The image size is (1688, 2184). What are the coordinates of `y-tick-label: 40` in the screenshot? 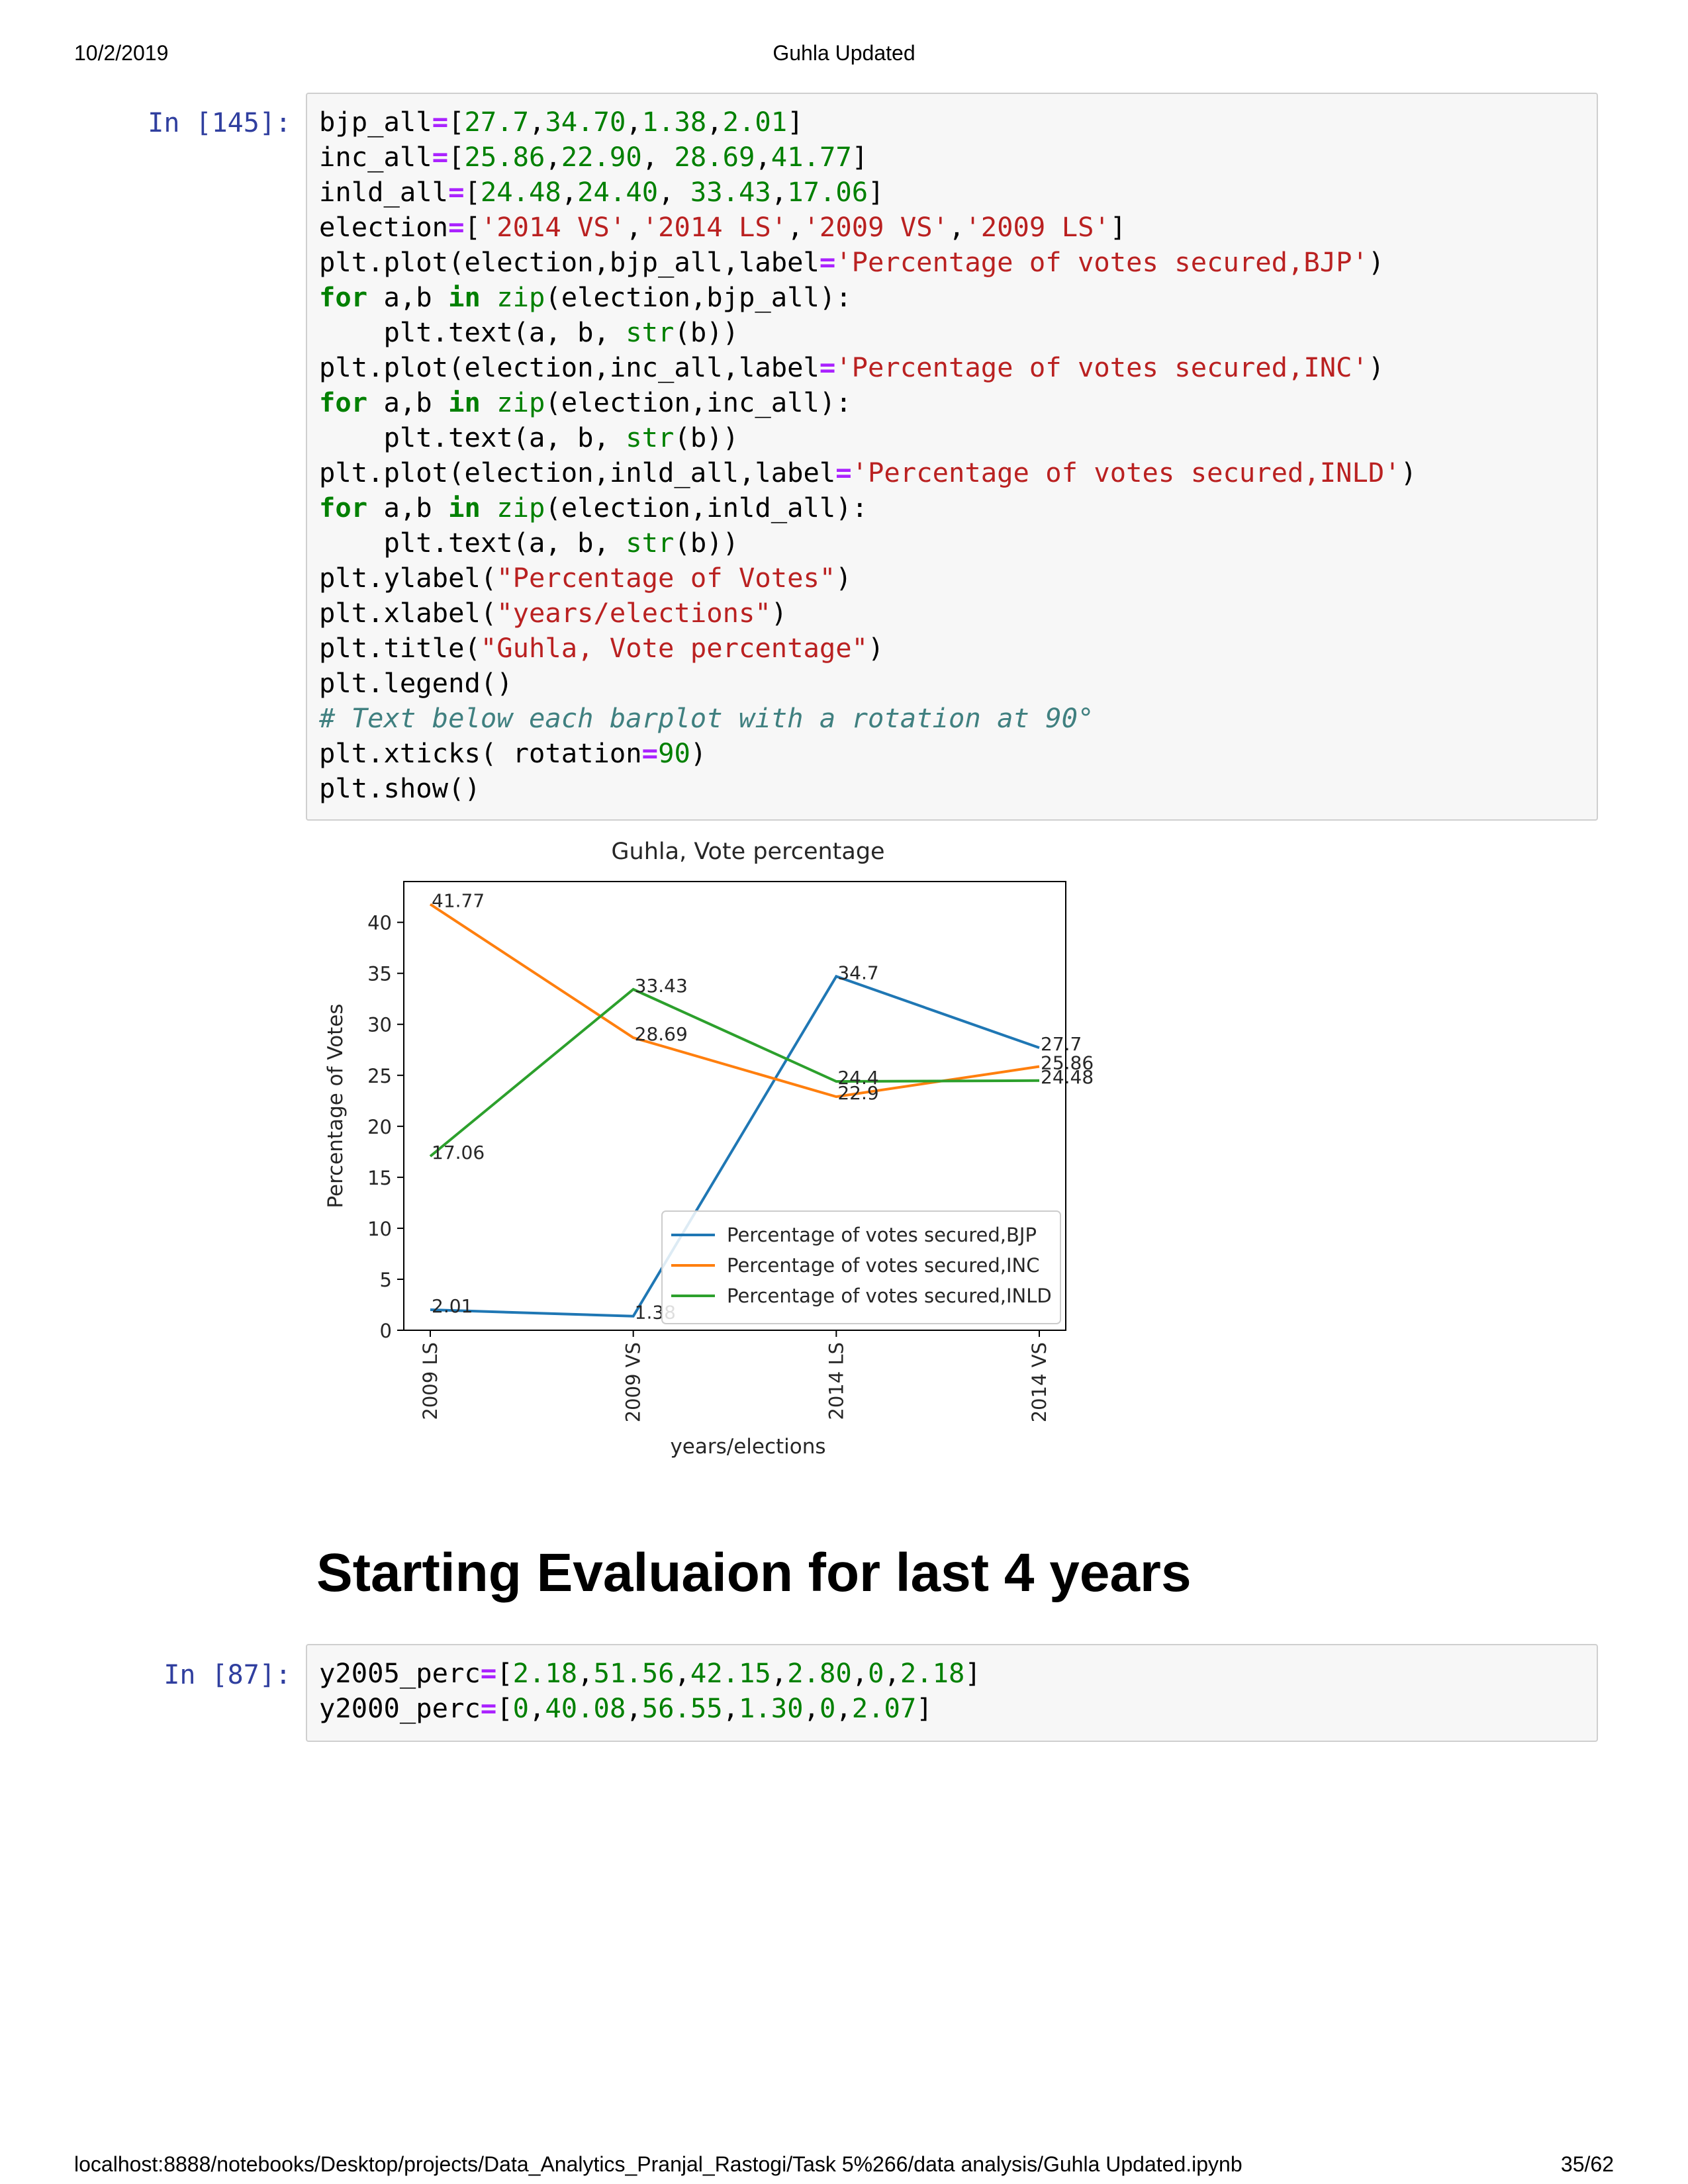 It's located at (379, 923).